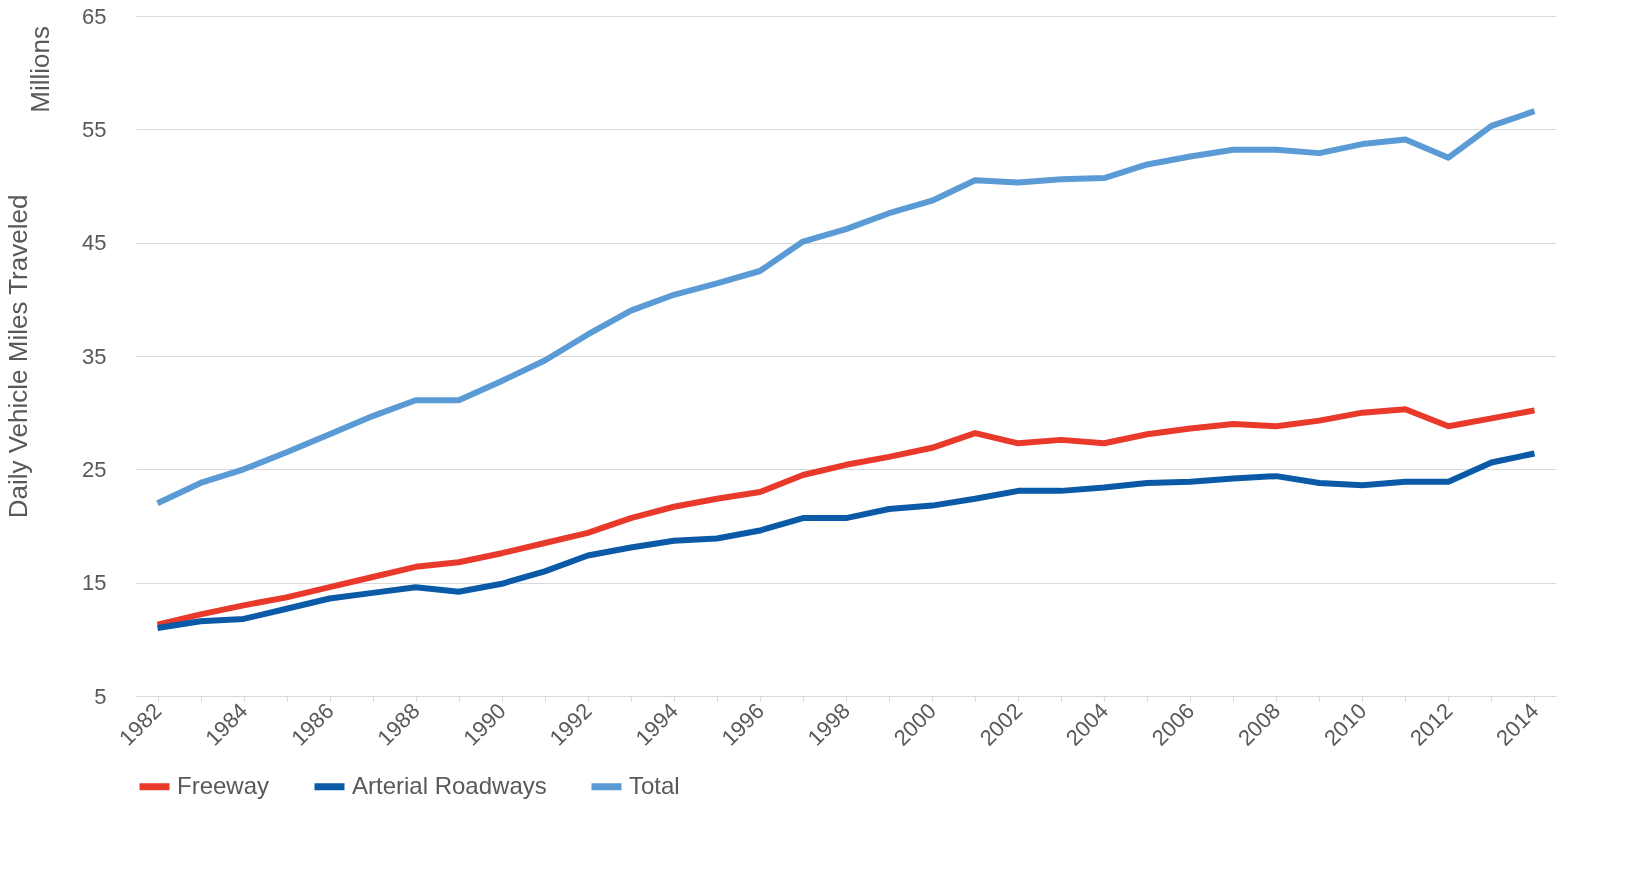 The height and width of the screenshot is (876, 1645). Describe the element at coordinates (100, 696) in the screenshot. I see `y-tick-label: 5` at that location.